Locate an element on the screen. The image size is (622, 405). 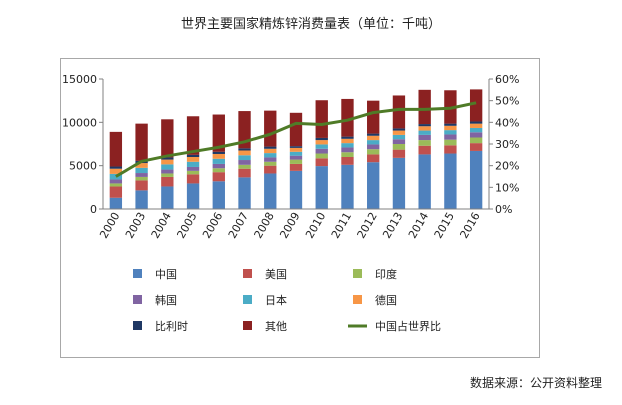
legend-label-1: 美国 is located at coordinates (276, 274).